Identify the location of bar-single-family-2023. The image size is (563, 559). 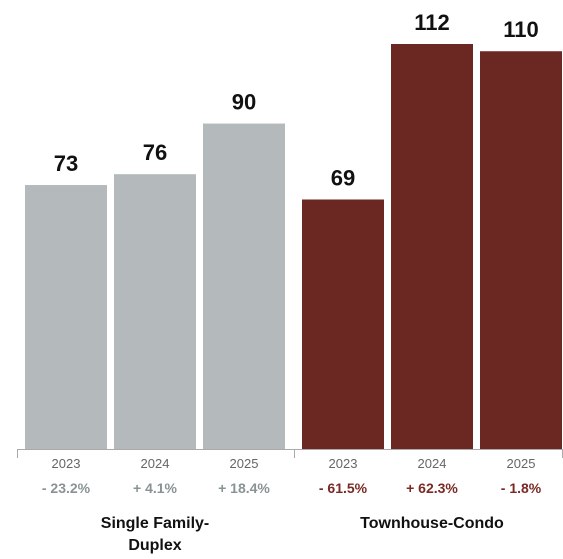
(66, 317).